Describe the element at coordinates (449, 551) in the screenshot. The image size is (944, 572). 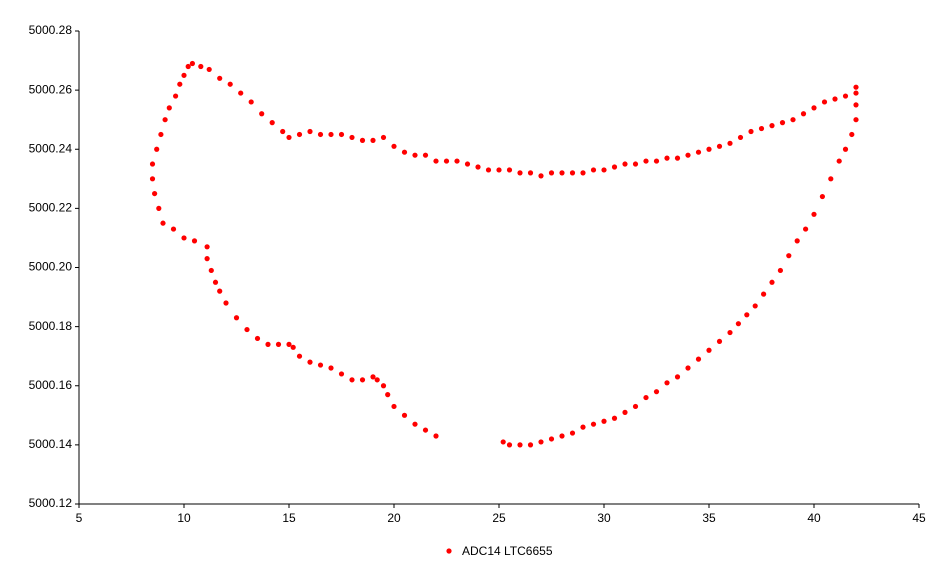
I see `legend-marker` at that location.